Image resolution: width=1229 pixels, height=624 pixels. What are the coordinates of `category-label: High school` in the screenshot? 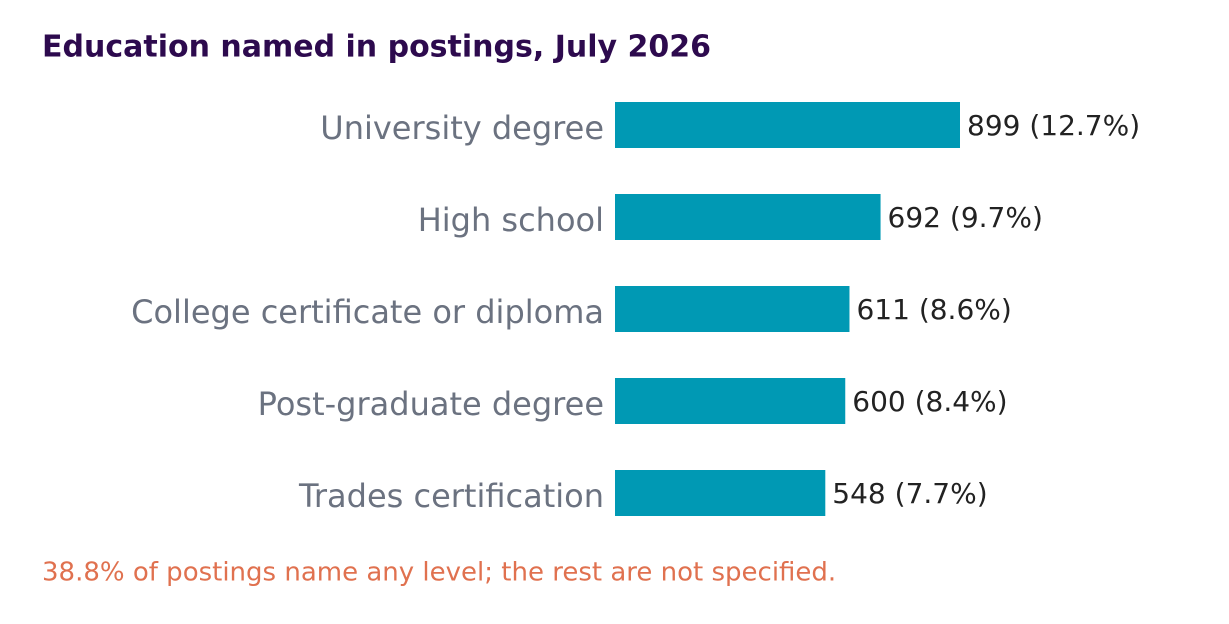 It's located at (511, 220).